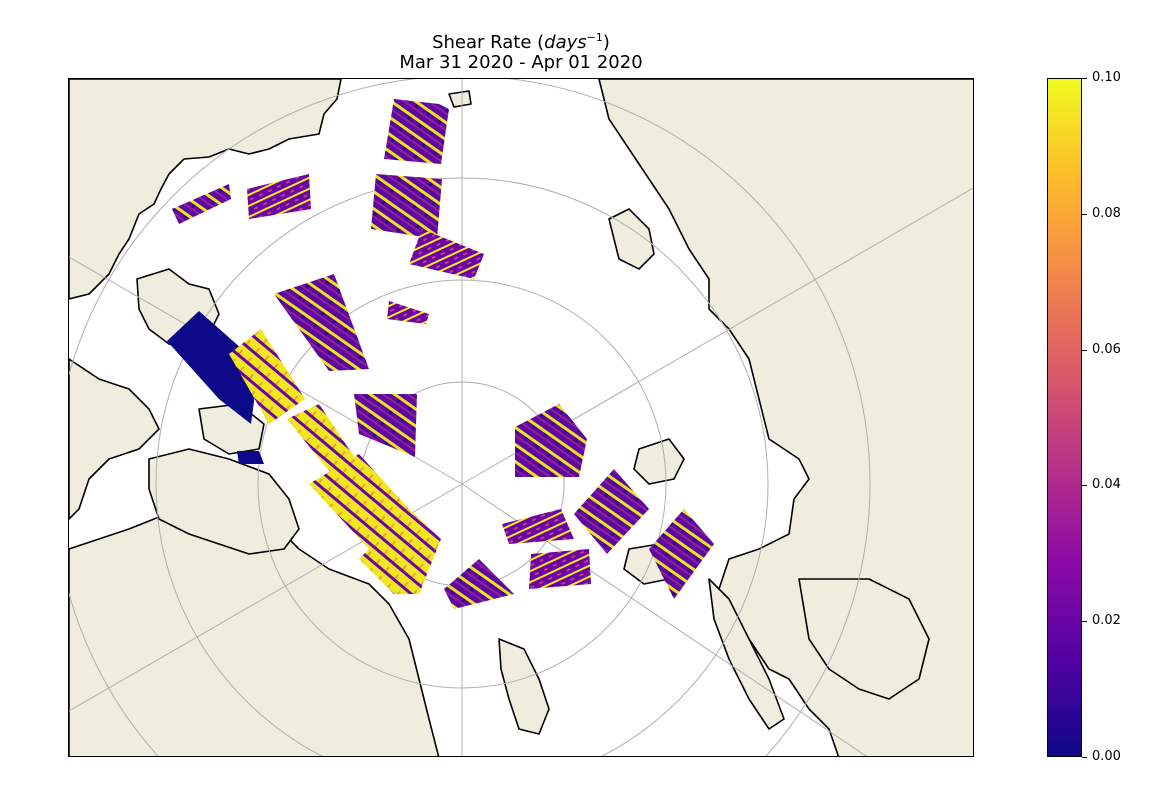  Describe the element at coordinates (864, 639) in the screenshot. I see `landmass-north-america-east` at that location.